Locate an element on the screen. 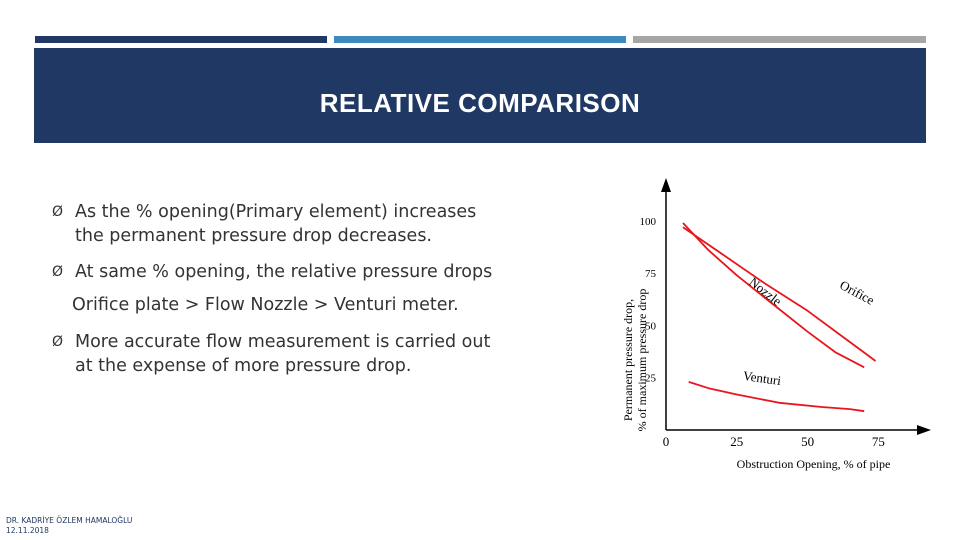 The width and height of the screenshot is (960, 540). x-tick-label: 50 is located at coordinates (807, 441).